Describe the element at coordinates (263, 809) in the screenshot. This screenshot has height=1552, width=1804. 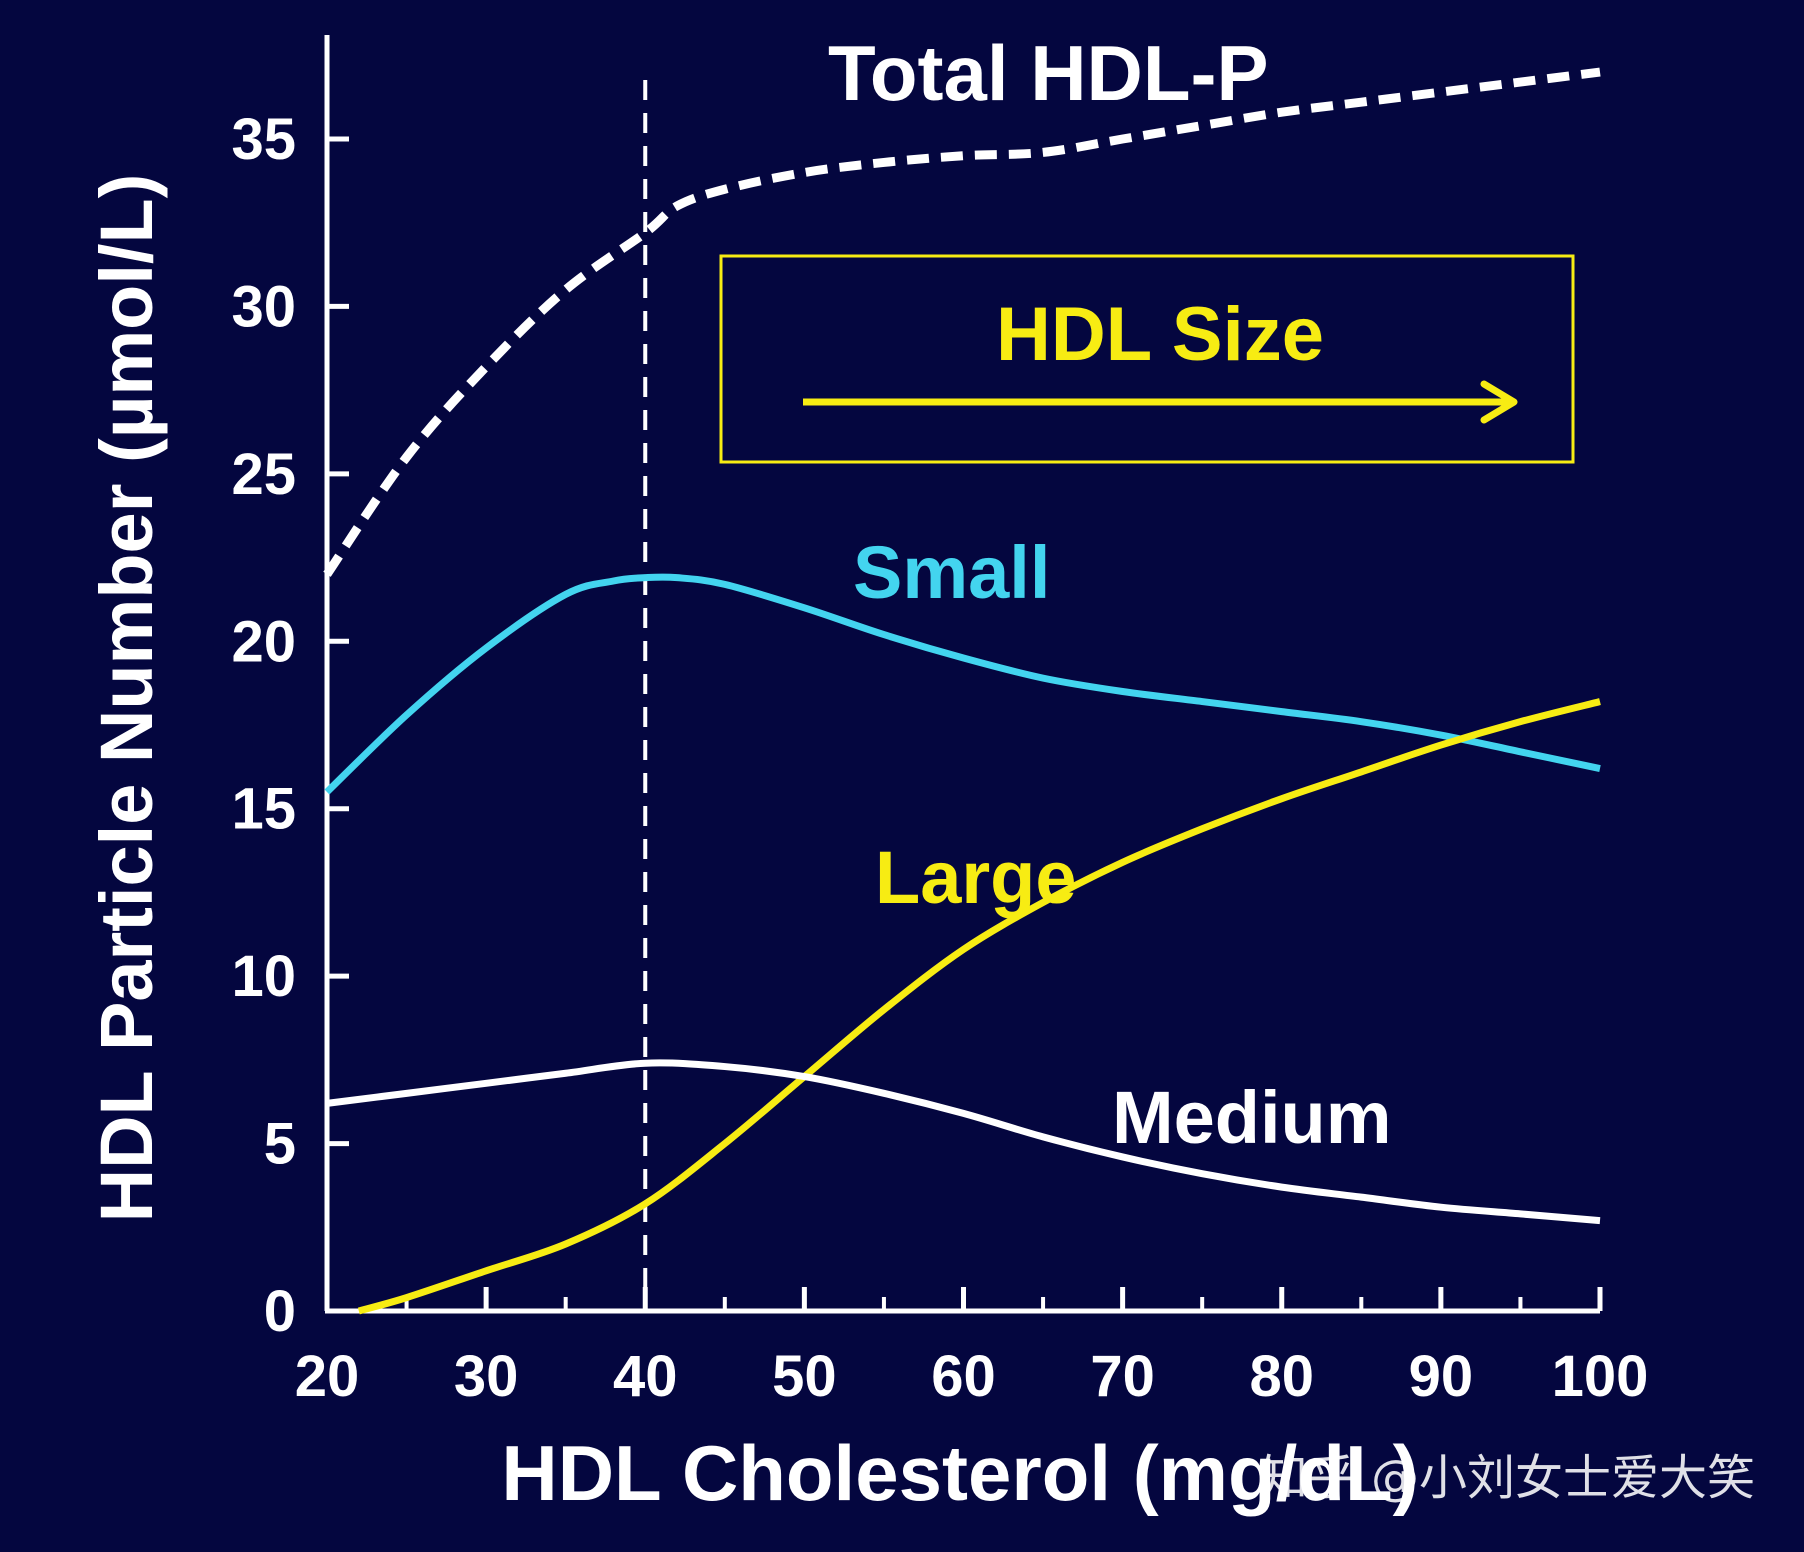
I see `y-tick-label: 15` at that location.